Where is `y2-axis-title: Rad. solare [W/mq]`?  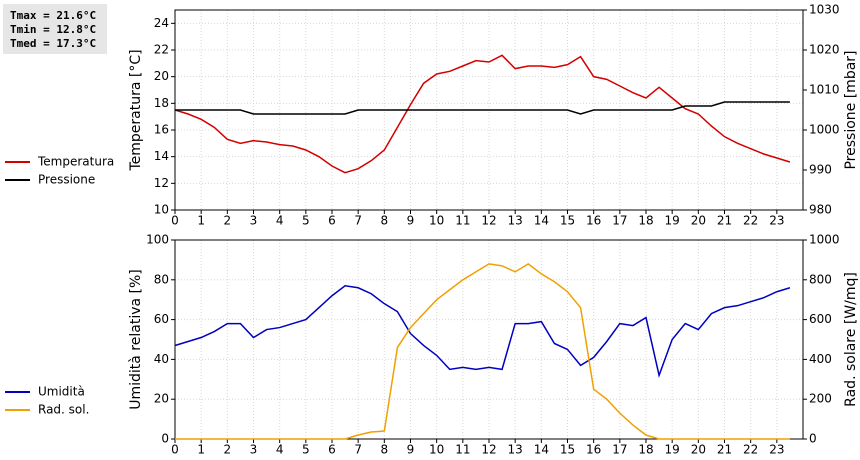 y2-axis-title: Rad. solare [W/mq] is located at coordinates (851, 339).